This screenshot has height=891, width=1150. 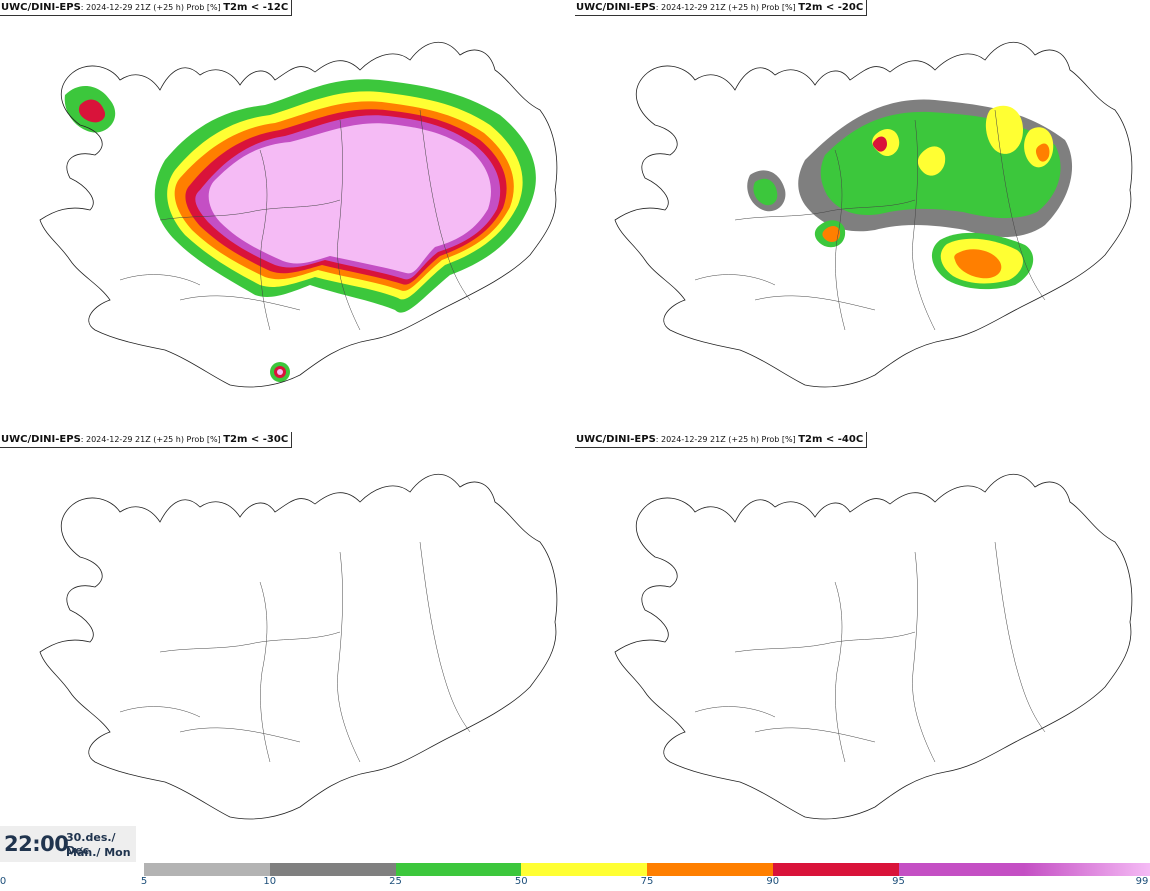 I want to click on probability-colorbar, so click(x=647, y=869).